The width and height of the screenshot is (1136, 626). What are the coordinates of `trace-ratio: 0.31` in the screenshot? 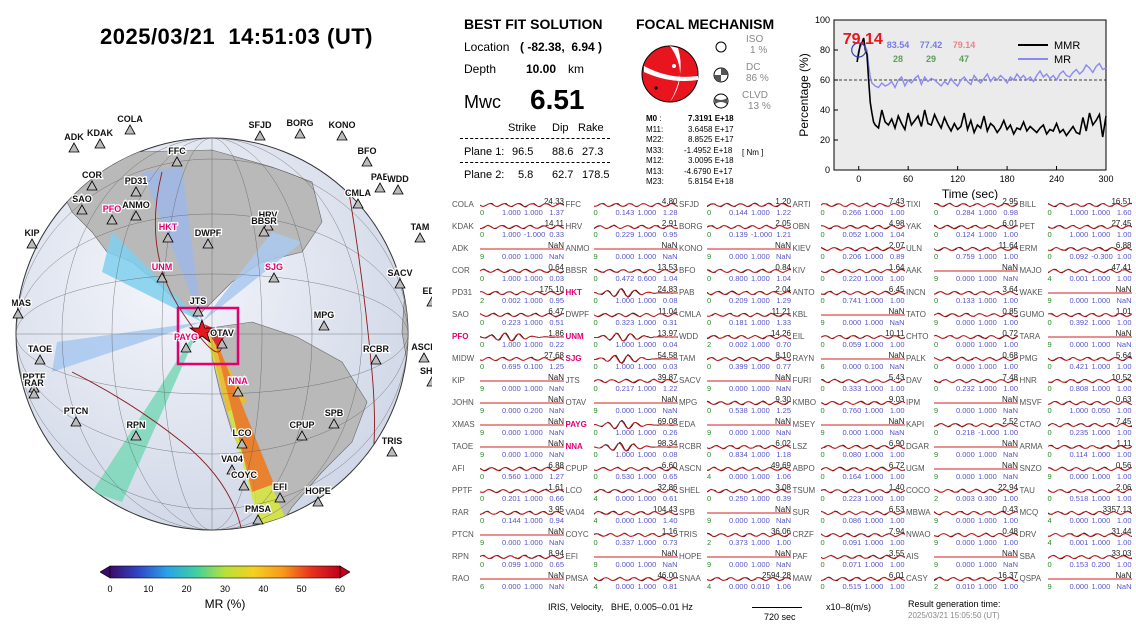 It's located at (670, 322).